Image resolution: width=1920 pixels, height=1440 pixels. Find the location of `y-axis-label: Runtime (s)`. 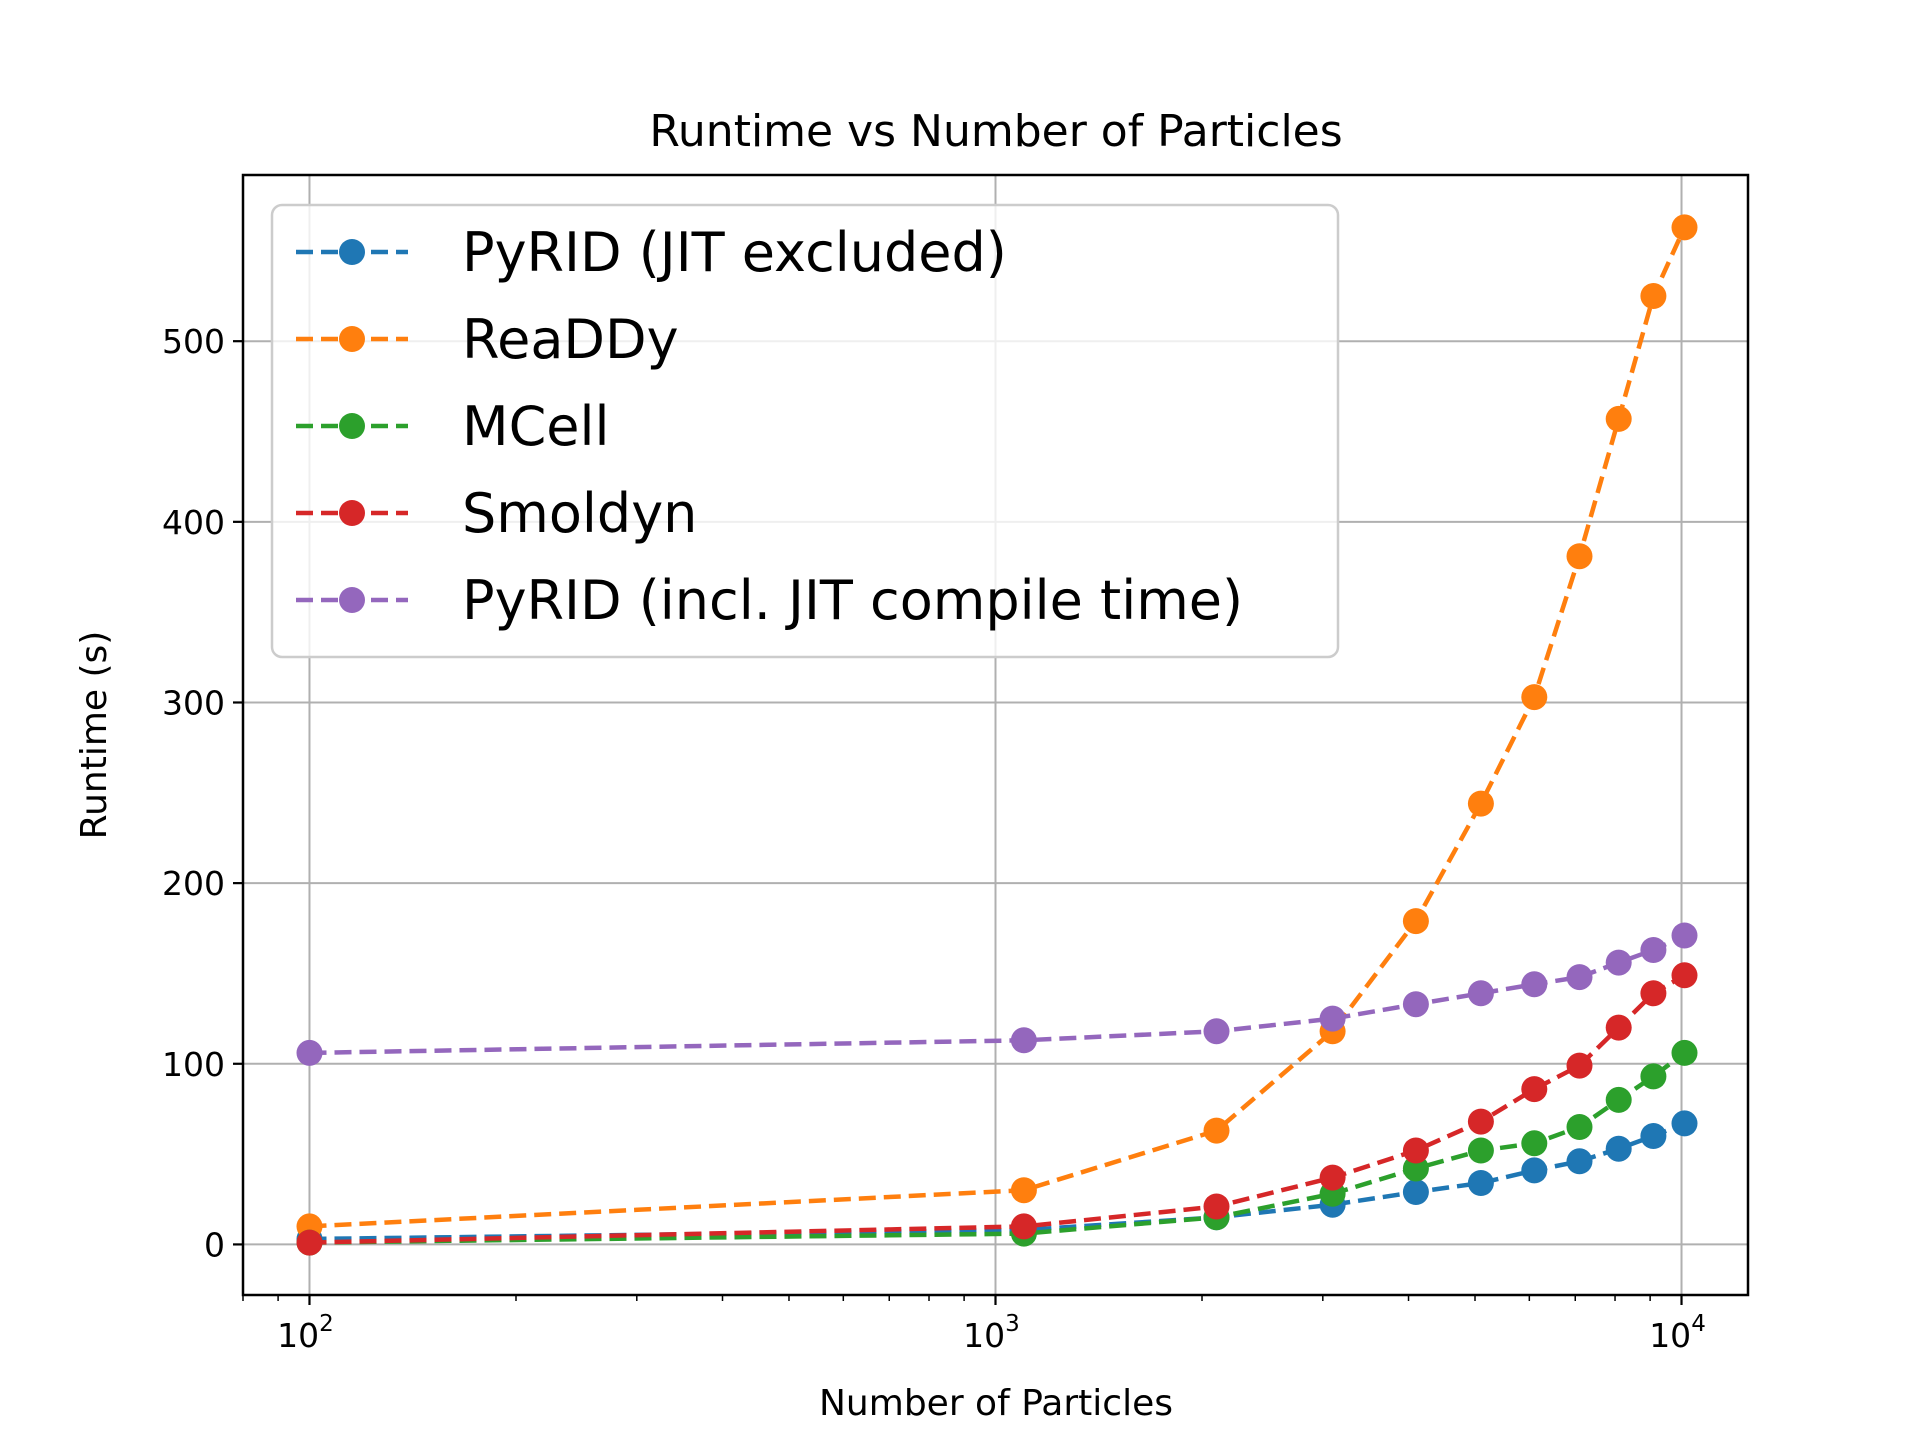

y-axis-label: Runtime (s) is located at coordinates (94, 735).